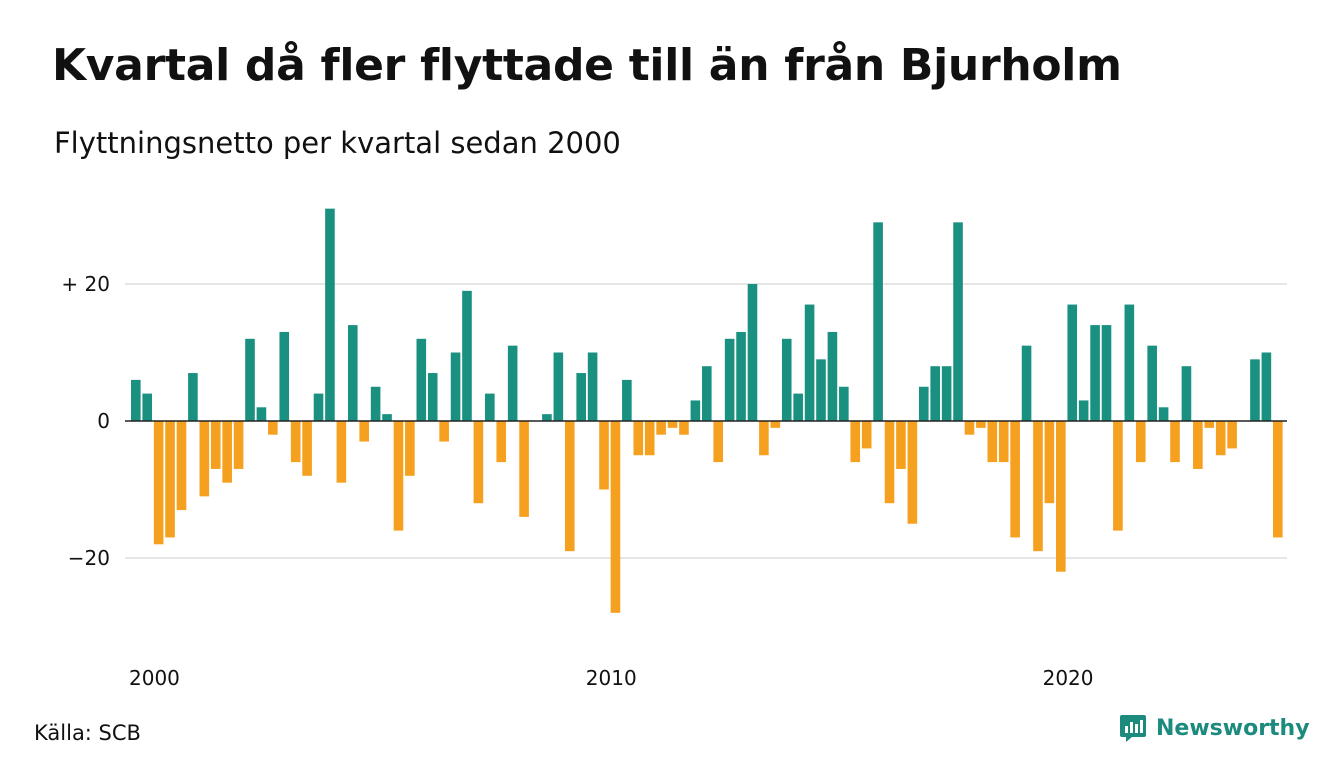  What do you see at coordinates (337, 143) in the screenshot?
I see `chart-subtitle: Flyttningsnetto per kvartal sedan 2000` at bounding box center [337, 143].